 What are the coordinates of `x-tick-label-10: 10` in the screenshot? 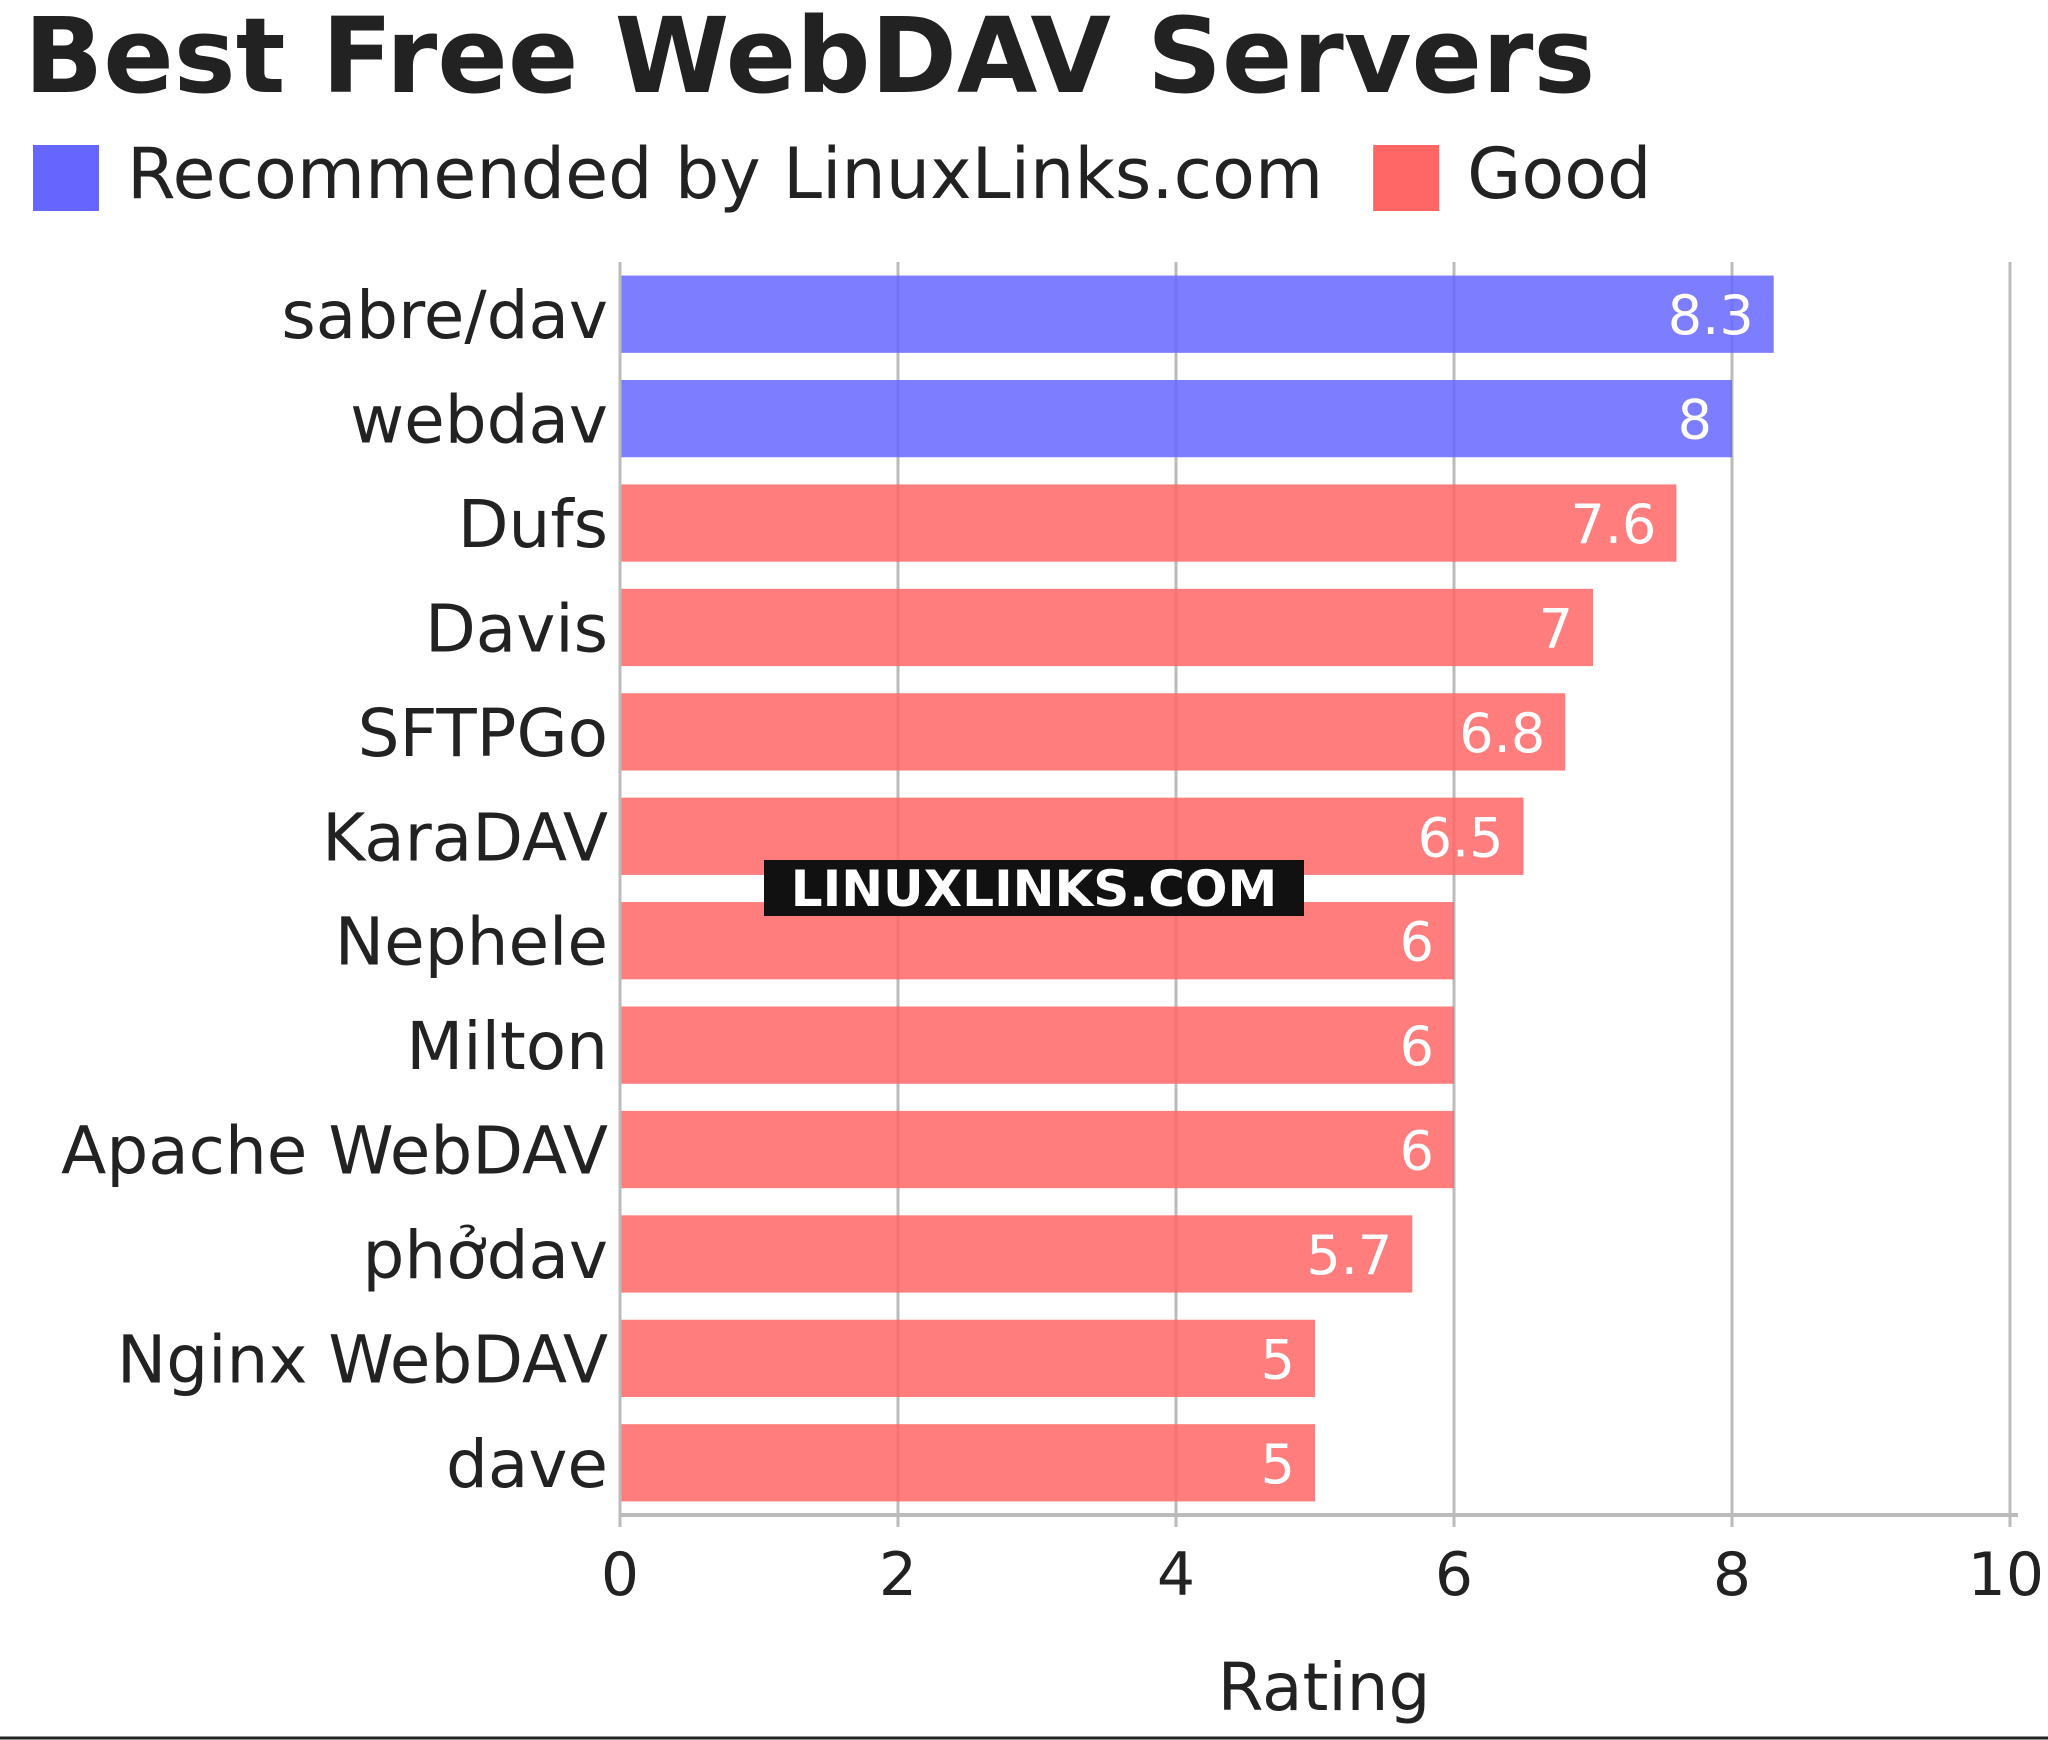 It's located at (2006, 1575).